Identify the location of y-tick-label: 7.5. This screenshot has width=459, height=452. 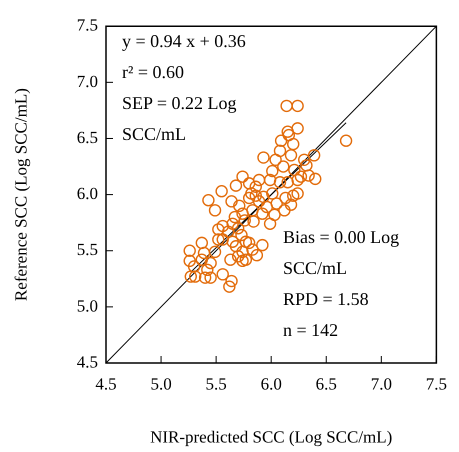
(87, 25).